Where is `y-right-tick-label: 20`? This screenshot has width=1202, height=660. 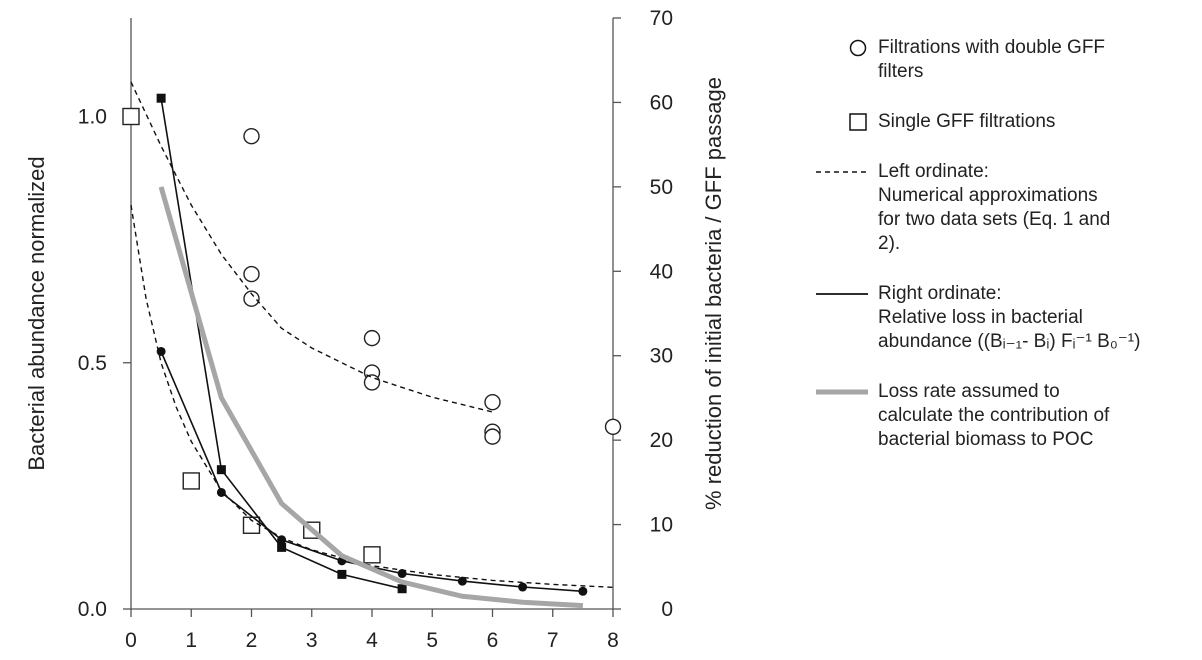 y-right-tick-label: 20 is located at coordinates (661, 440).